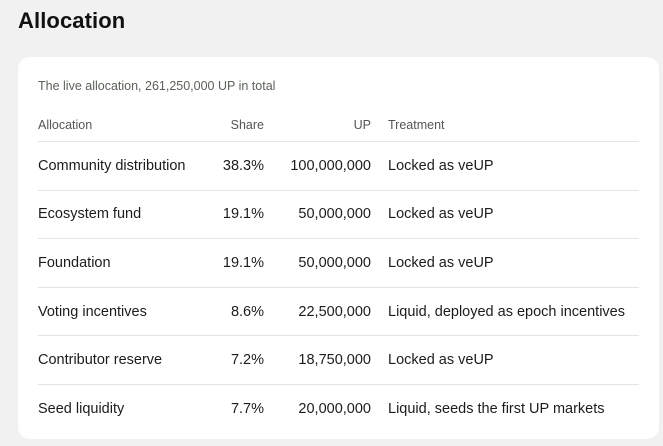  What do you see at coordinates (122, 263) in the screenshot?
I see `allocation-cell: Foundation` at bounding box center [122, 263].